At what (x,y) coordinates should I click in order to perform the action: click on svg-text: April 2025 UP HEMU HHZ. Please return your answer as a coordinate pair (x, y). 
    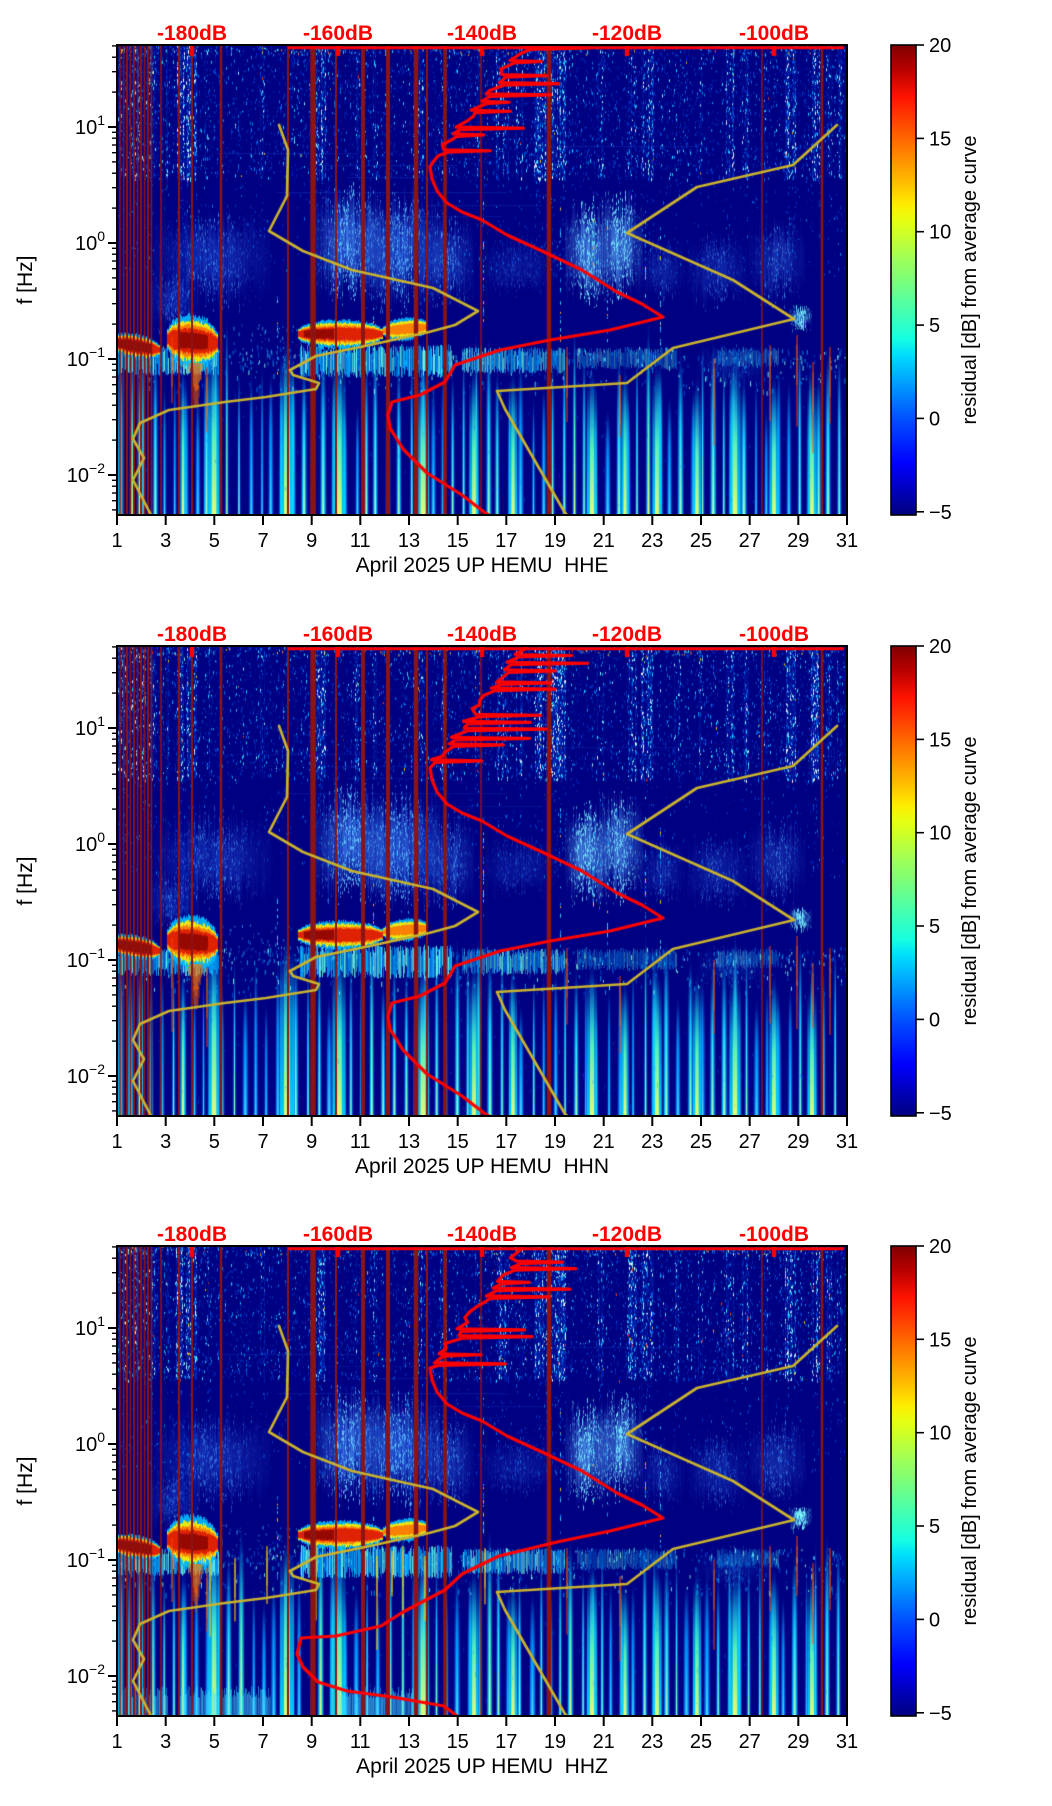
    Looking at the image, I should click on (482, 1766).